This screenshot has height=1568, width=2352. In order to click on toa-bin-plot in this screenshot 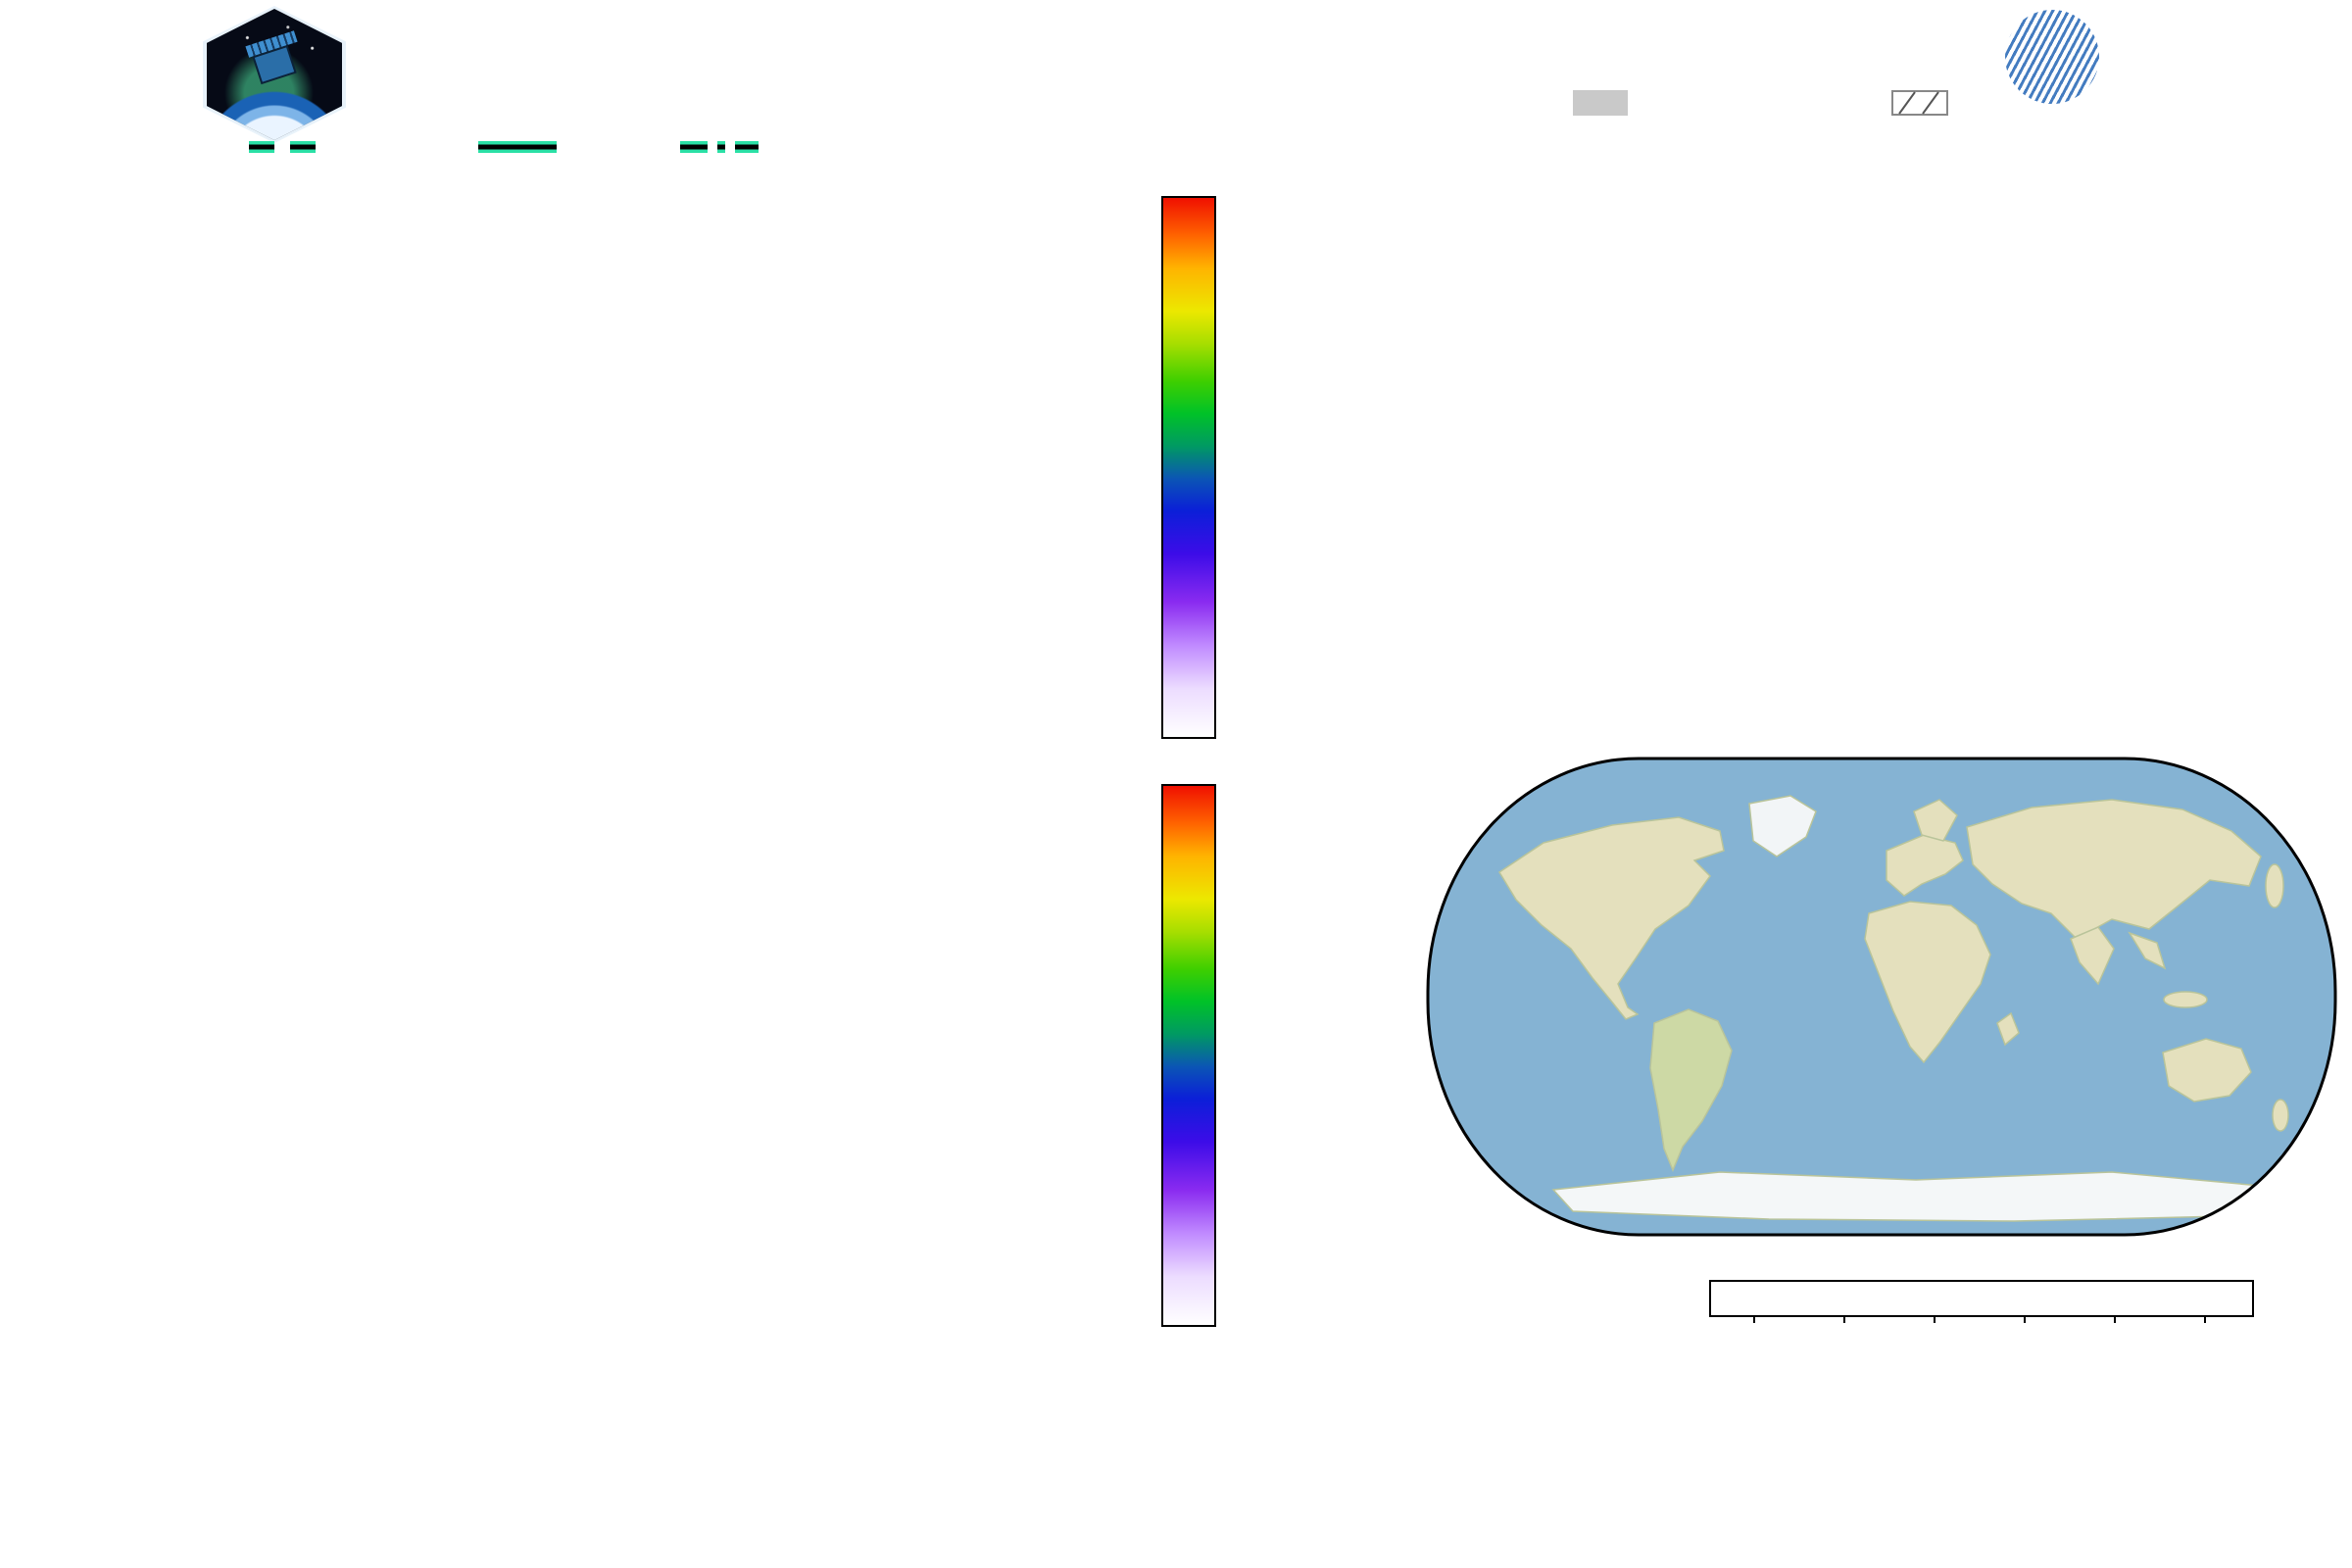, I will do `click(653, 1064)`.